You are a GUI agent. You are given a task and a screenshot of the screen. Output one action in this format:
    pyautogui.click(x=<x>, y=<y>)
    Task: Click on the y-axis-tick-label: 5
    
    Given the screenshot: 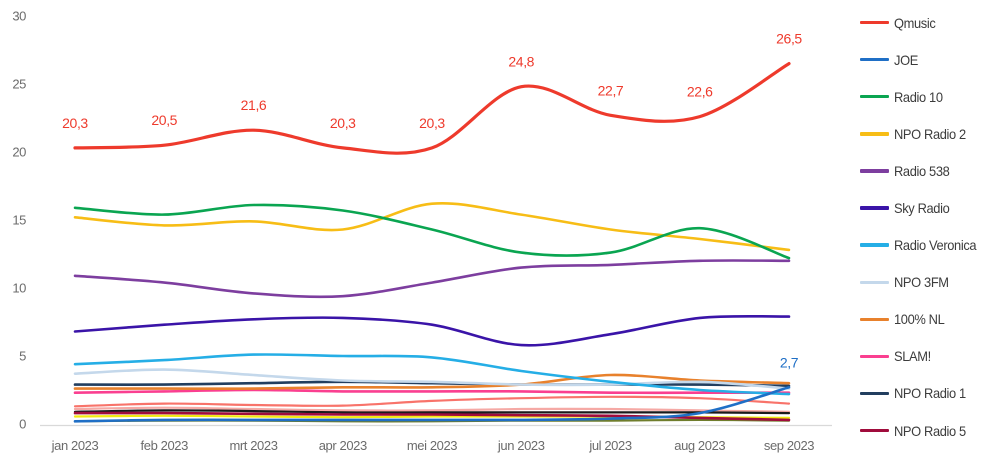 What is the action you would take?
    pyautogui.click(x=22, y=356)
    